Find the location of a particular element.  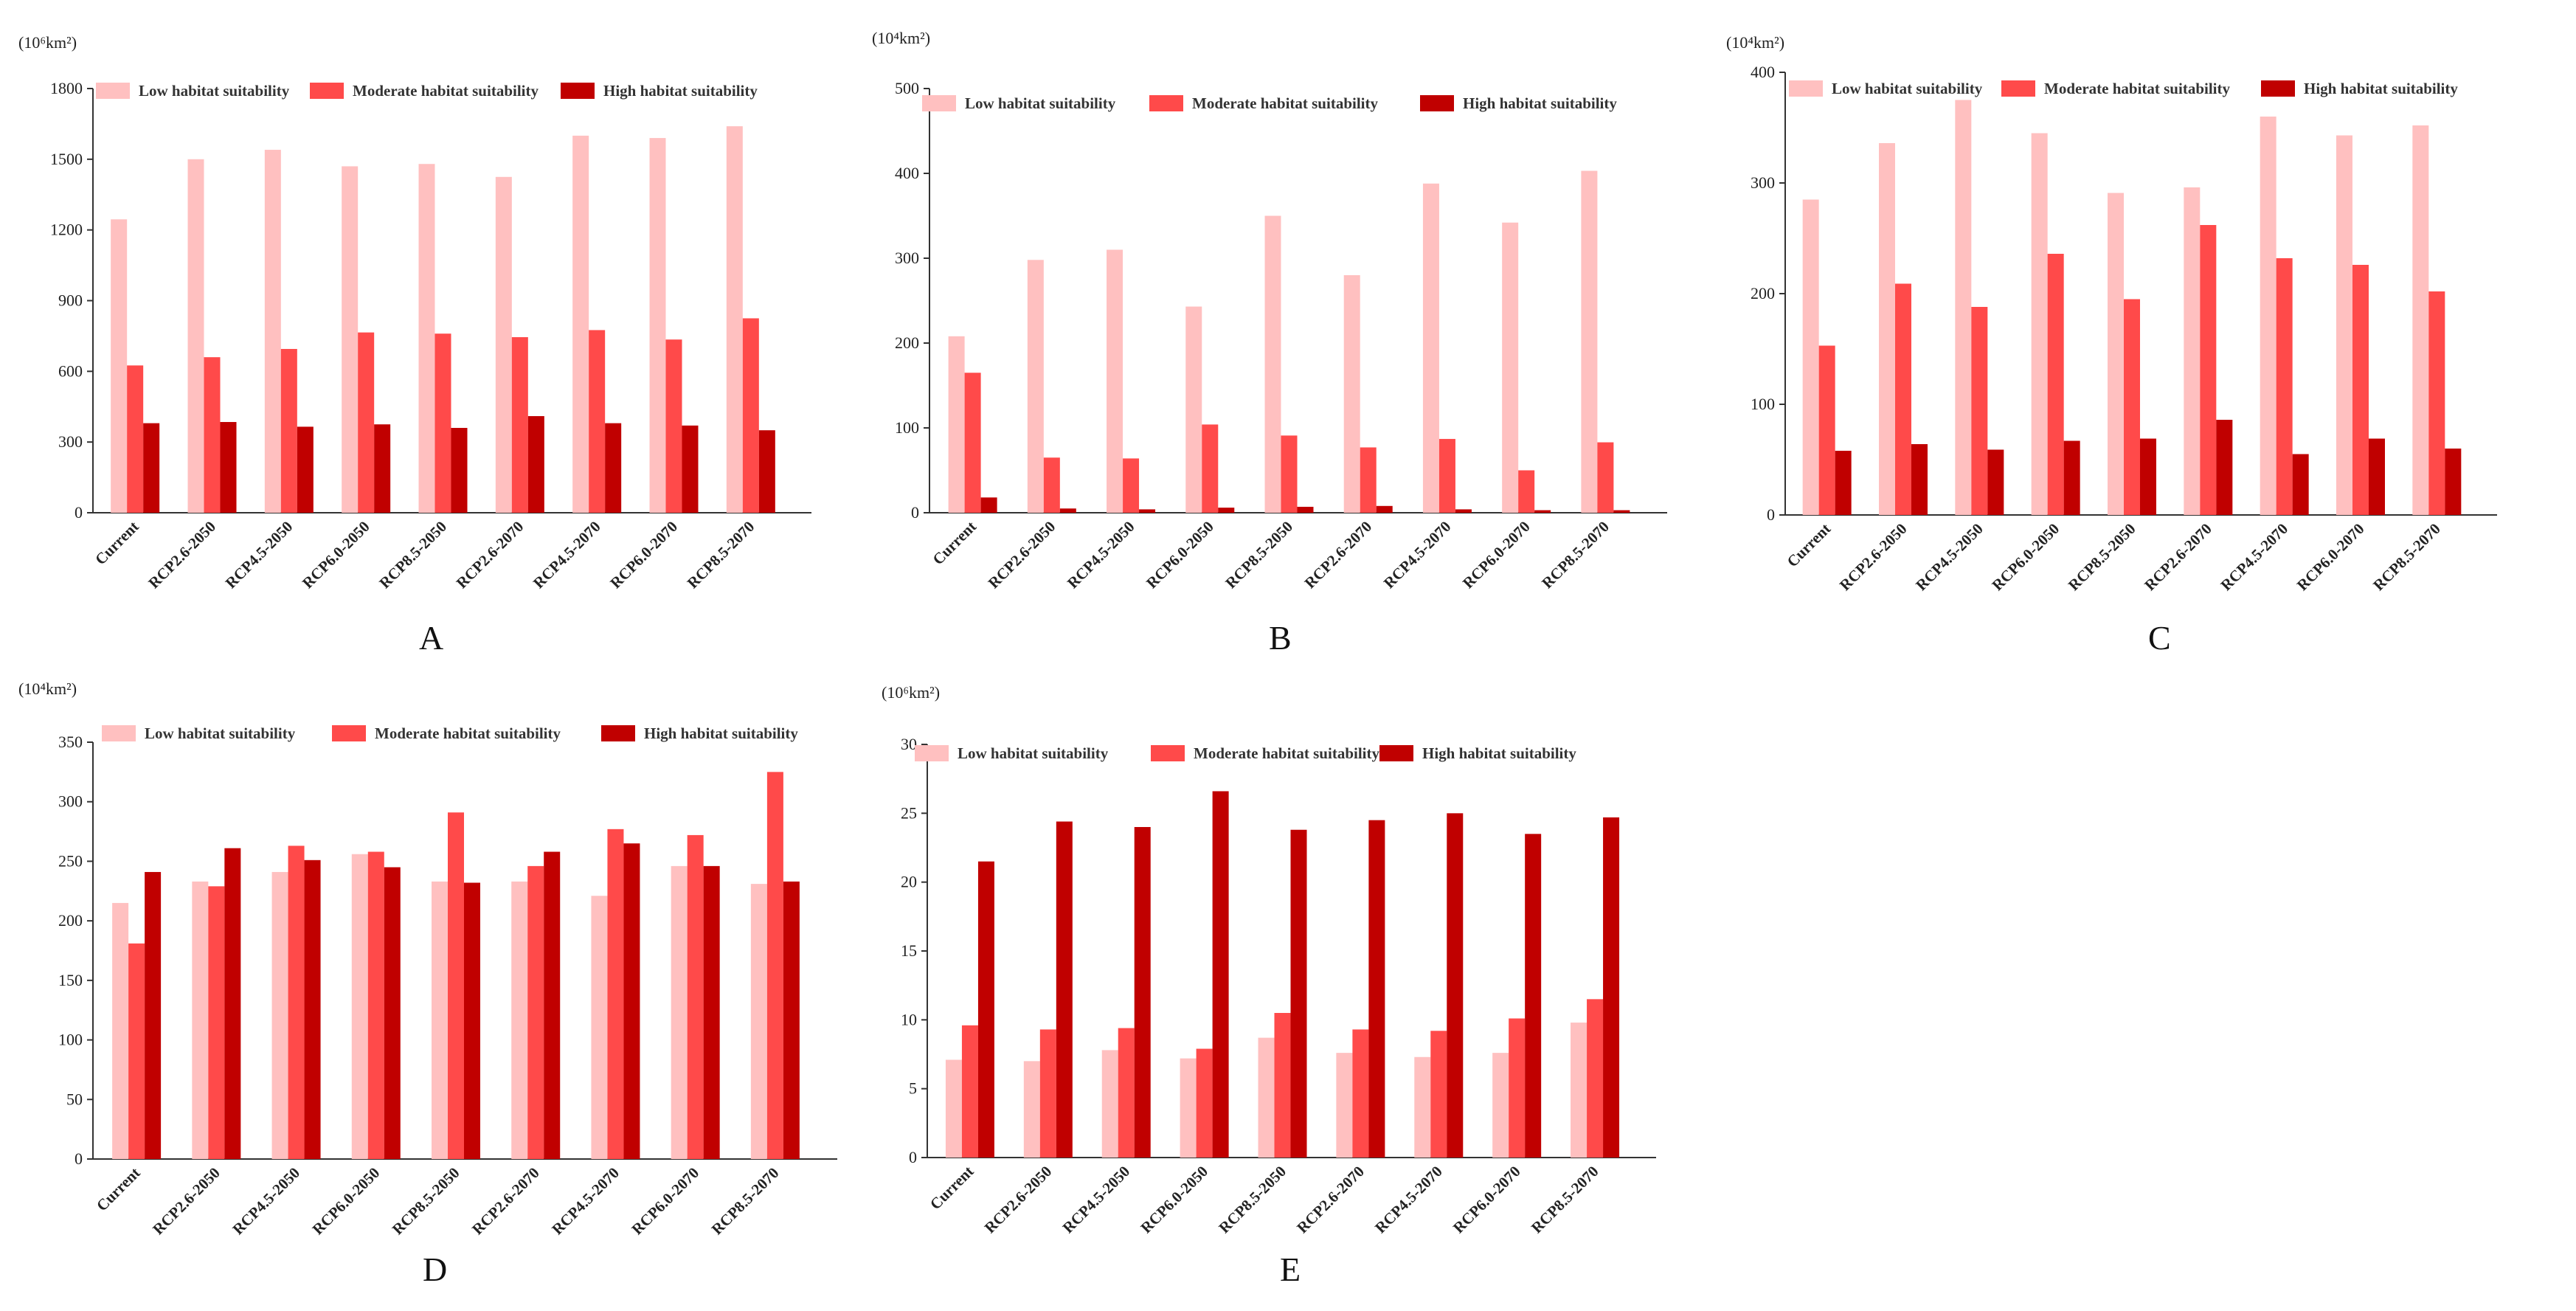

y-tick-label-d: 50 is located at coordinates (74, 1099).